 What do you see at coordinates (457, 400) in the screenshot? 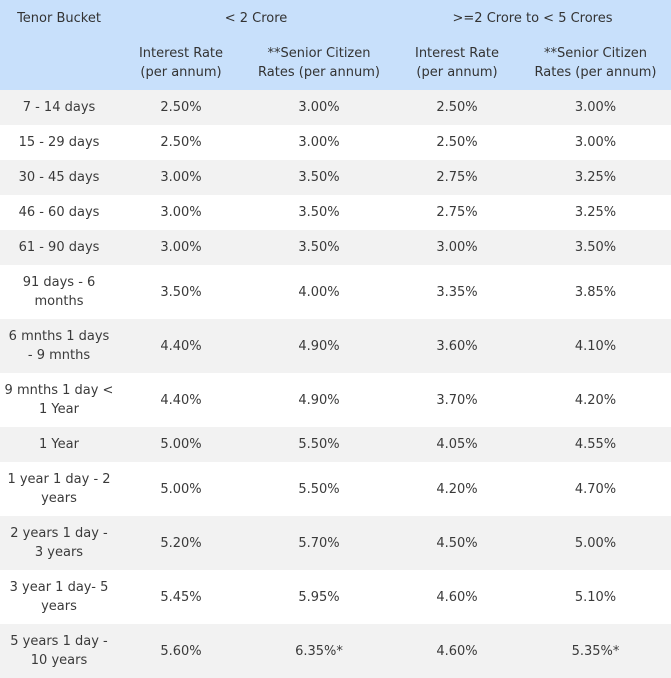
I see `interest-rate-cell: 3.70%` at bounding box center [457, 400].